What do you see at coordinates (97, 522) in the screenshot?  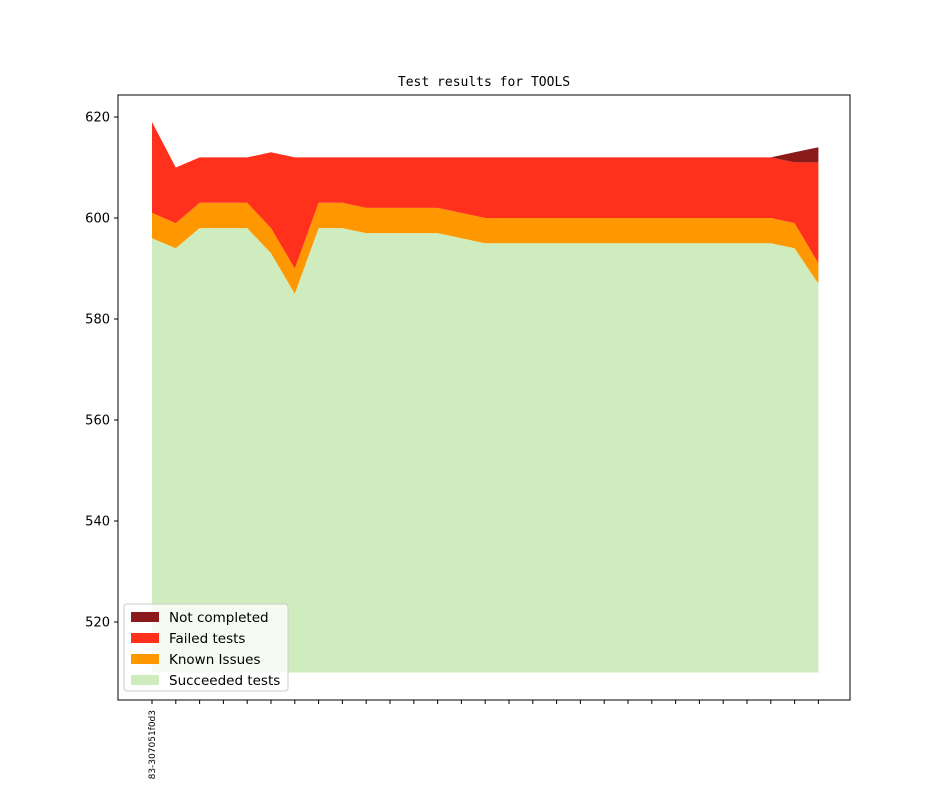 I see `y-tick-label: 540` at bounding box center [97, 522].